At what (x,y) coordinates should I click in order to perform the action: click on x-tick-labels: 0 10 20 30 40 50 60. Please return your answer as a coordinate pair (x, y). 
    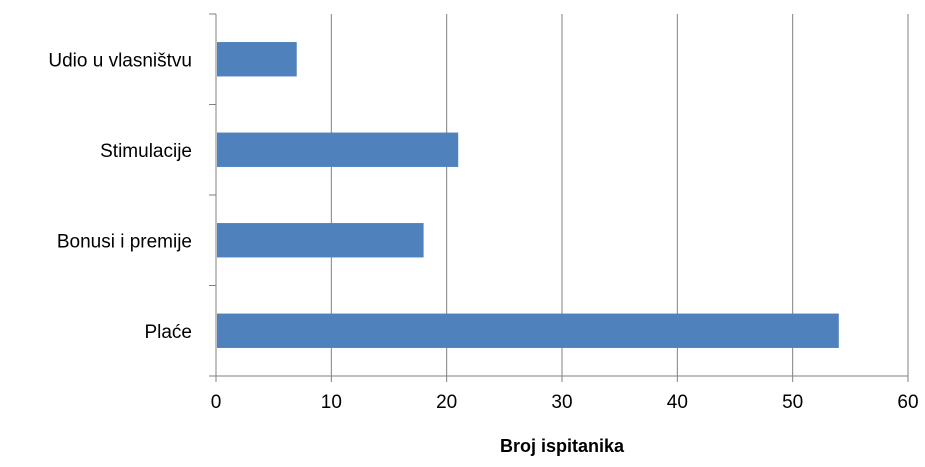
    Looking at the image, I should click on (565, 402).